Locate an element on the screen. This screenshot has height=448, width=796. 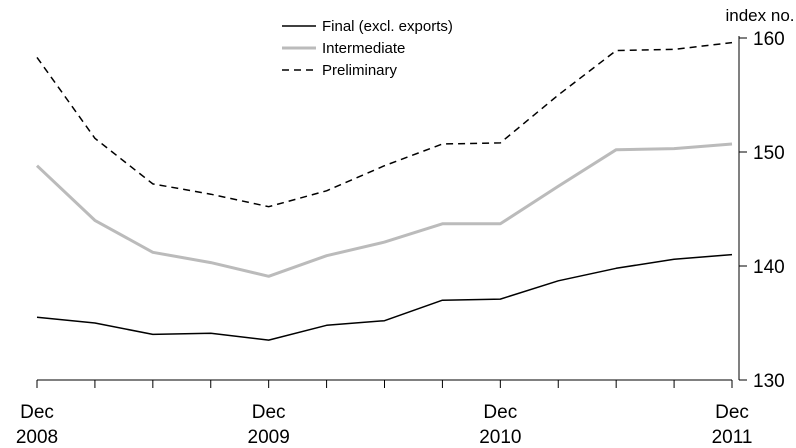
x-tick-label-year: 2008 is located at coordinates (37, 437).